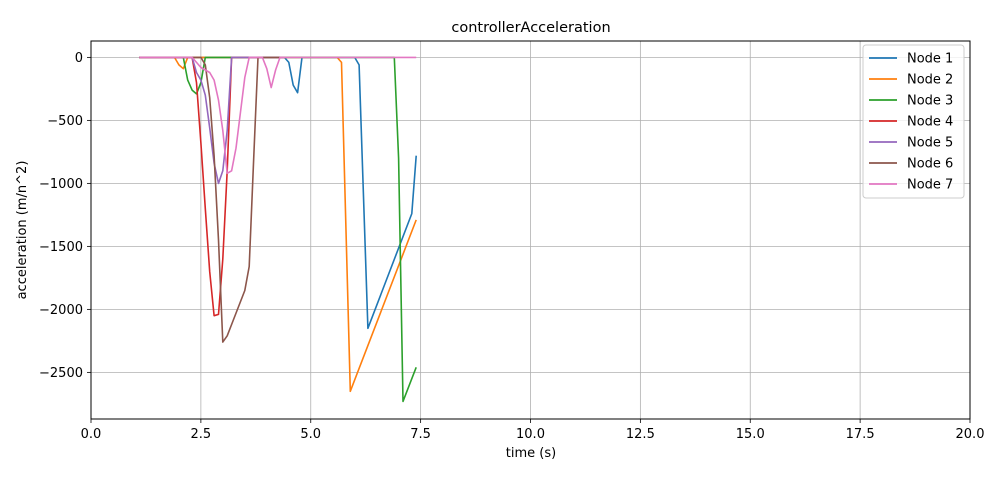 The image size is (1000, 500). I want to click on x-axis-ticks: 0.0 2.5 5.0 7.5 10.0 12.5 15.0 17.5 20.0, so click(533, 430).